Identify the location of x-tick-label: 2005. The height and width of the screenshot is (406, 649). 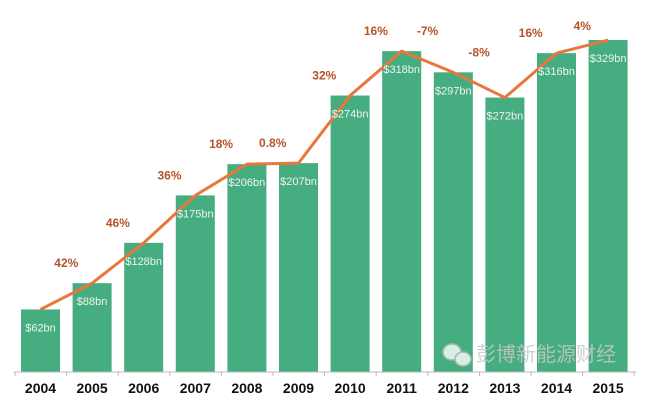
(92, 388).